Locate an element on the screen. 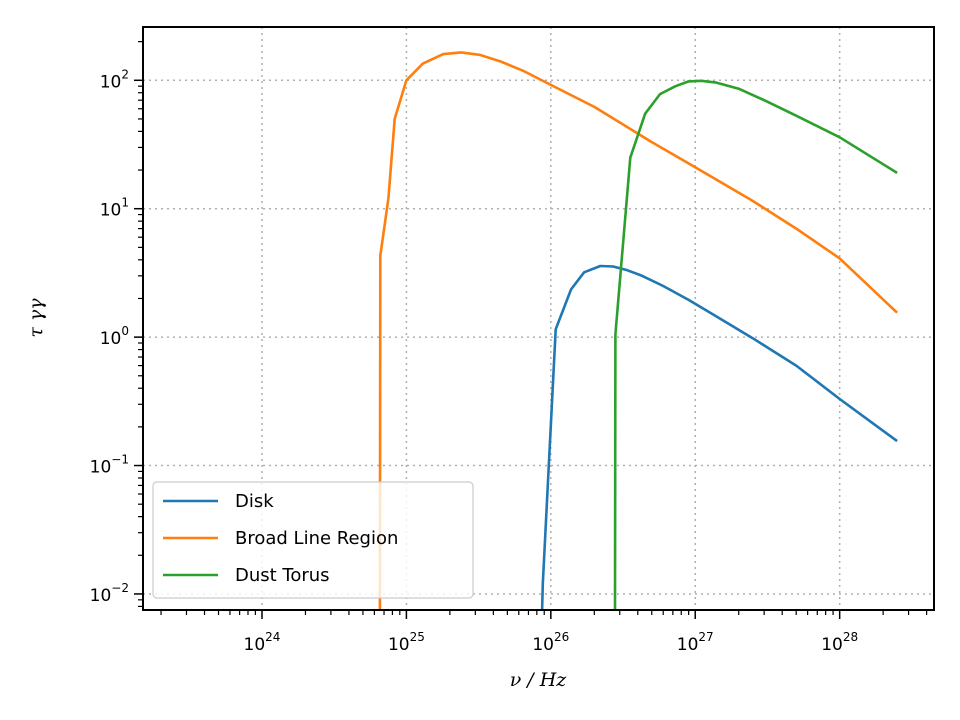 This screenshot has width=960, height=720. legend: Disk Broad Line Region Dust Torus is located at coordinates (313, 540).